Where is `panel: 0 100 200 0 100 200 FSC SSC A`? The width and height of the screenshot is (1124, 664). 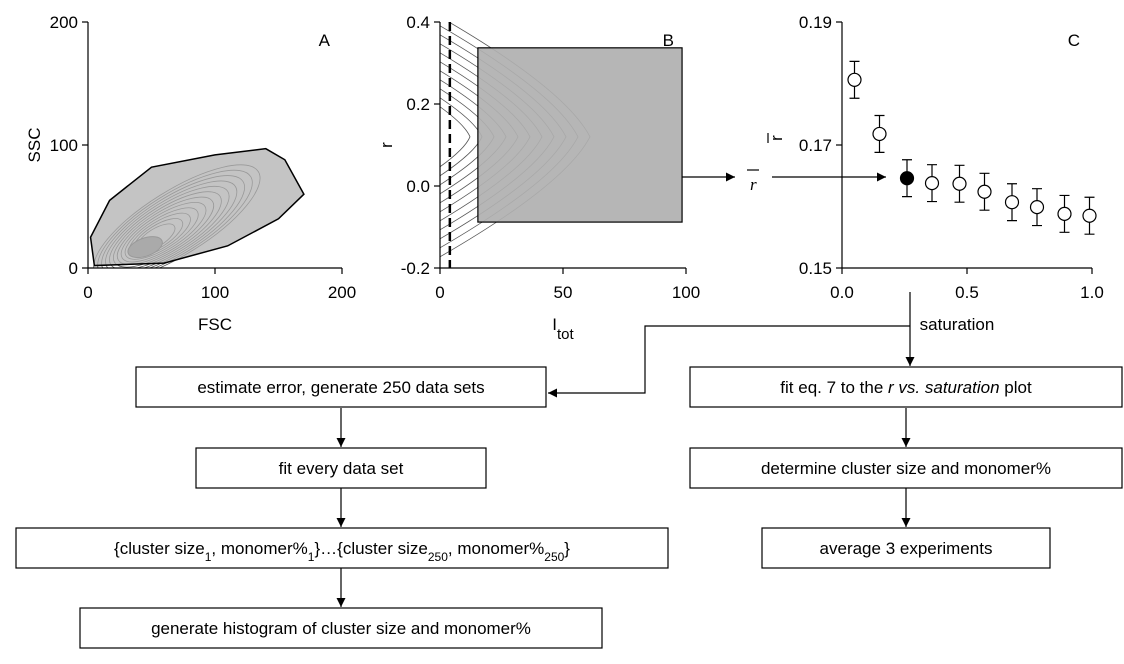 panel: 0 100 200 0 100 200 FSC SSC A is located at coordinates (190, 173).